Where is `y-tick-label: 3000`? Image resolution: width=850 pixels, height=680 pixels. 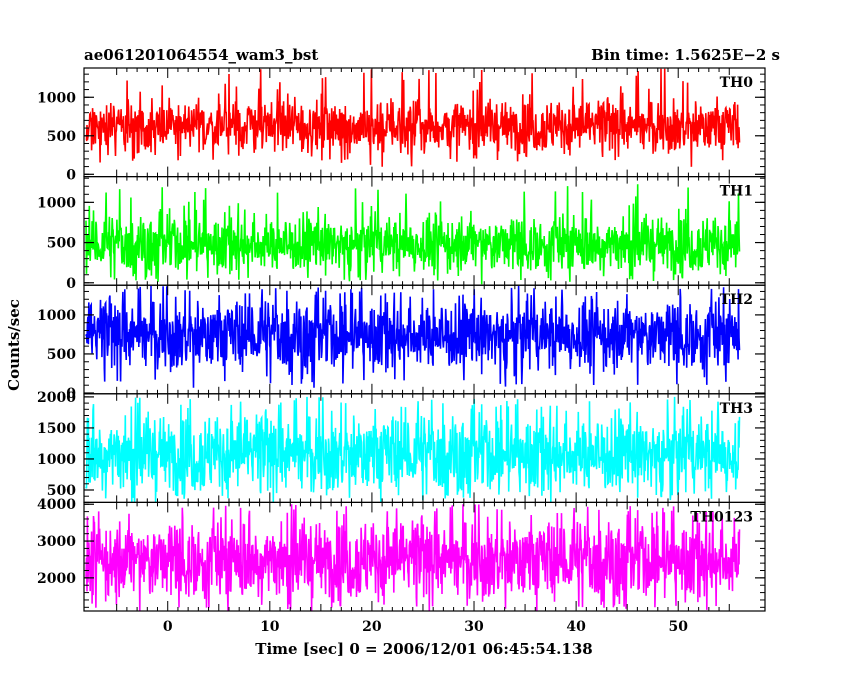 y-tick-label: 3000 is located at coordinates (56, 542).